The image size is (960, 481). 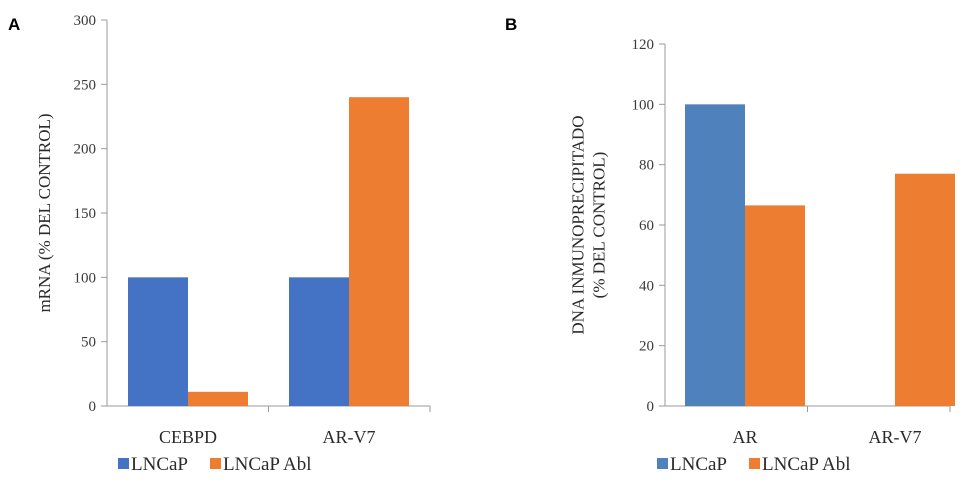 I want to click on y-axis-label: (% DEL CONTROL), so click(x=599, y=225).